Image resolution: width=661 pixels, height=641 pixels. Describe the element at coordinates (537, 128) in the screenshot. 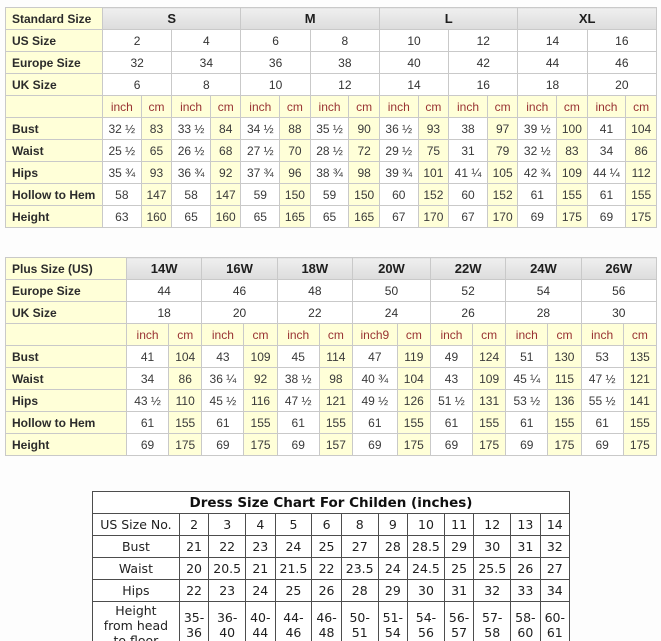

I see `table-cell: 39 ½` at that location.